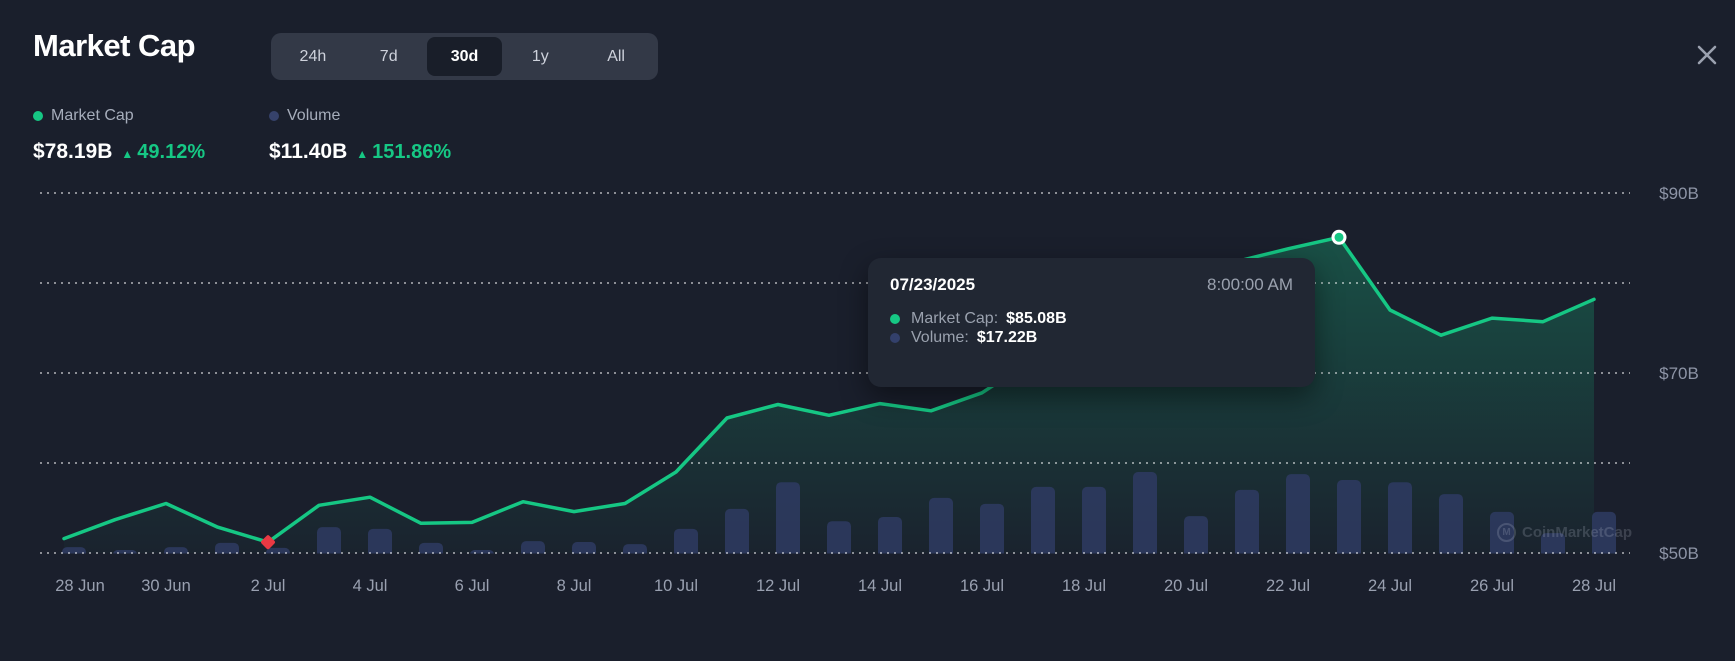 The height and width of the screenshot is (661, 1735). I want to click on active-point-marker, so click(1339, 237).